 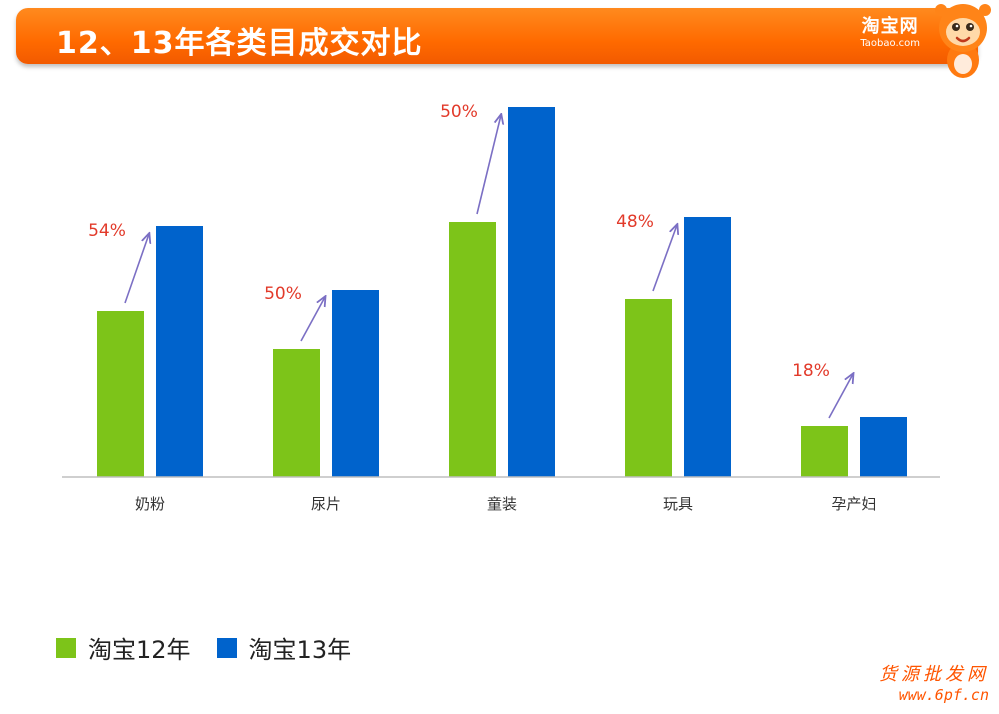 What do you see at coordinates (300, 650) in the screenshot?
I see `legend-label-13: 淘宝13年` at bounding box center [300, 650].